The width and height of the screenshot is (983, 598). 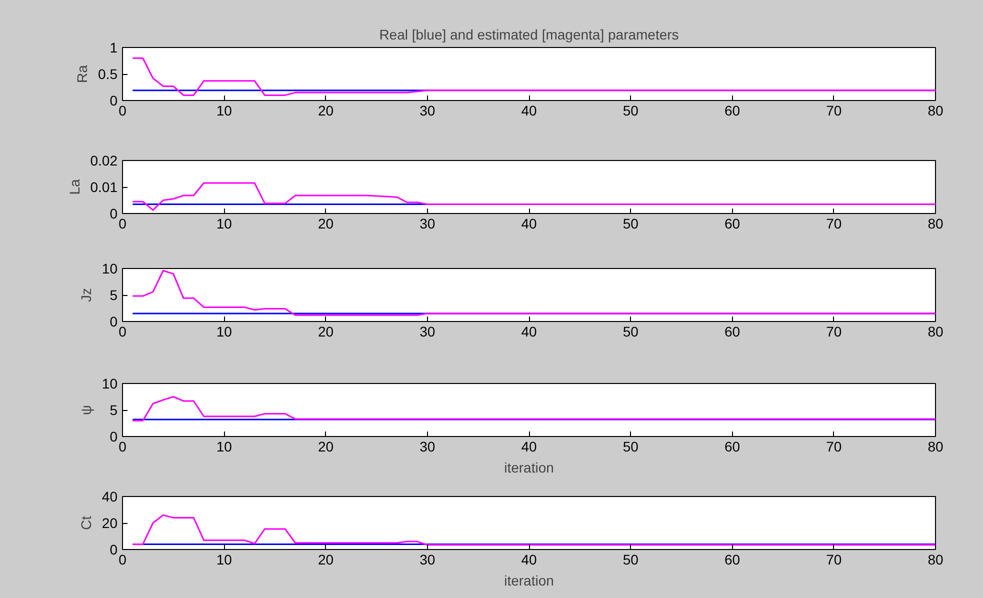 I want to click on y-axis-title: ψ, so click(x=86, y=409).